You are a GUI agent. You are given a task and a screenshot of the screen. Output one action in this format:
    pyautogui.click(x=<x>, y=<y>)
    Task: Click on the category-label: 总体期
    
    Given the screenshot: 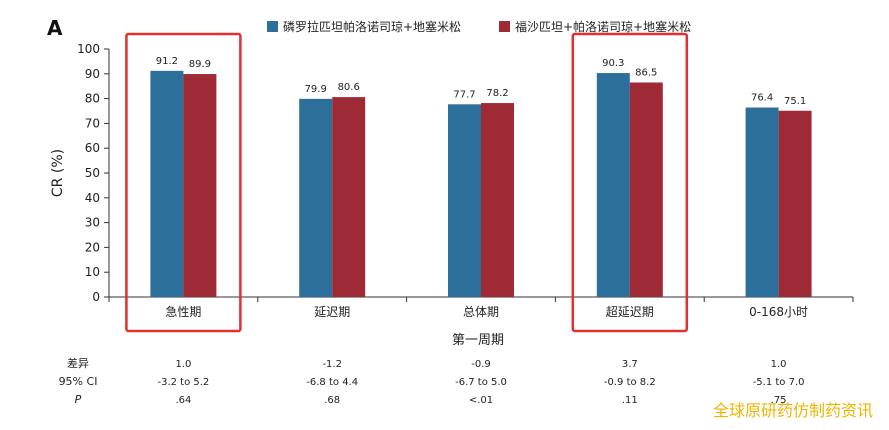 What is the action you would take?
    pyautogui.click(x=481, y=312)
    